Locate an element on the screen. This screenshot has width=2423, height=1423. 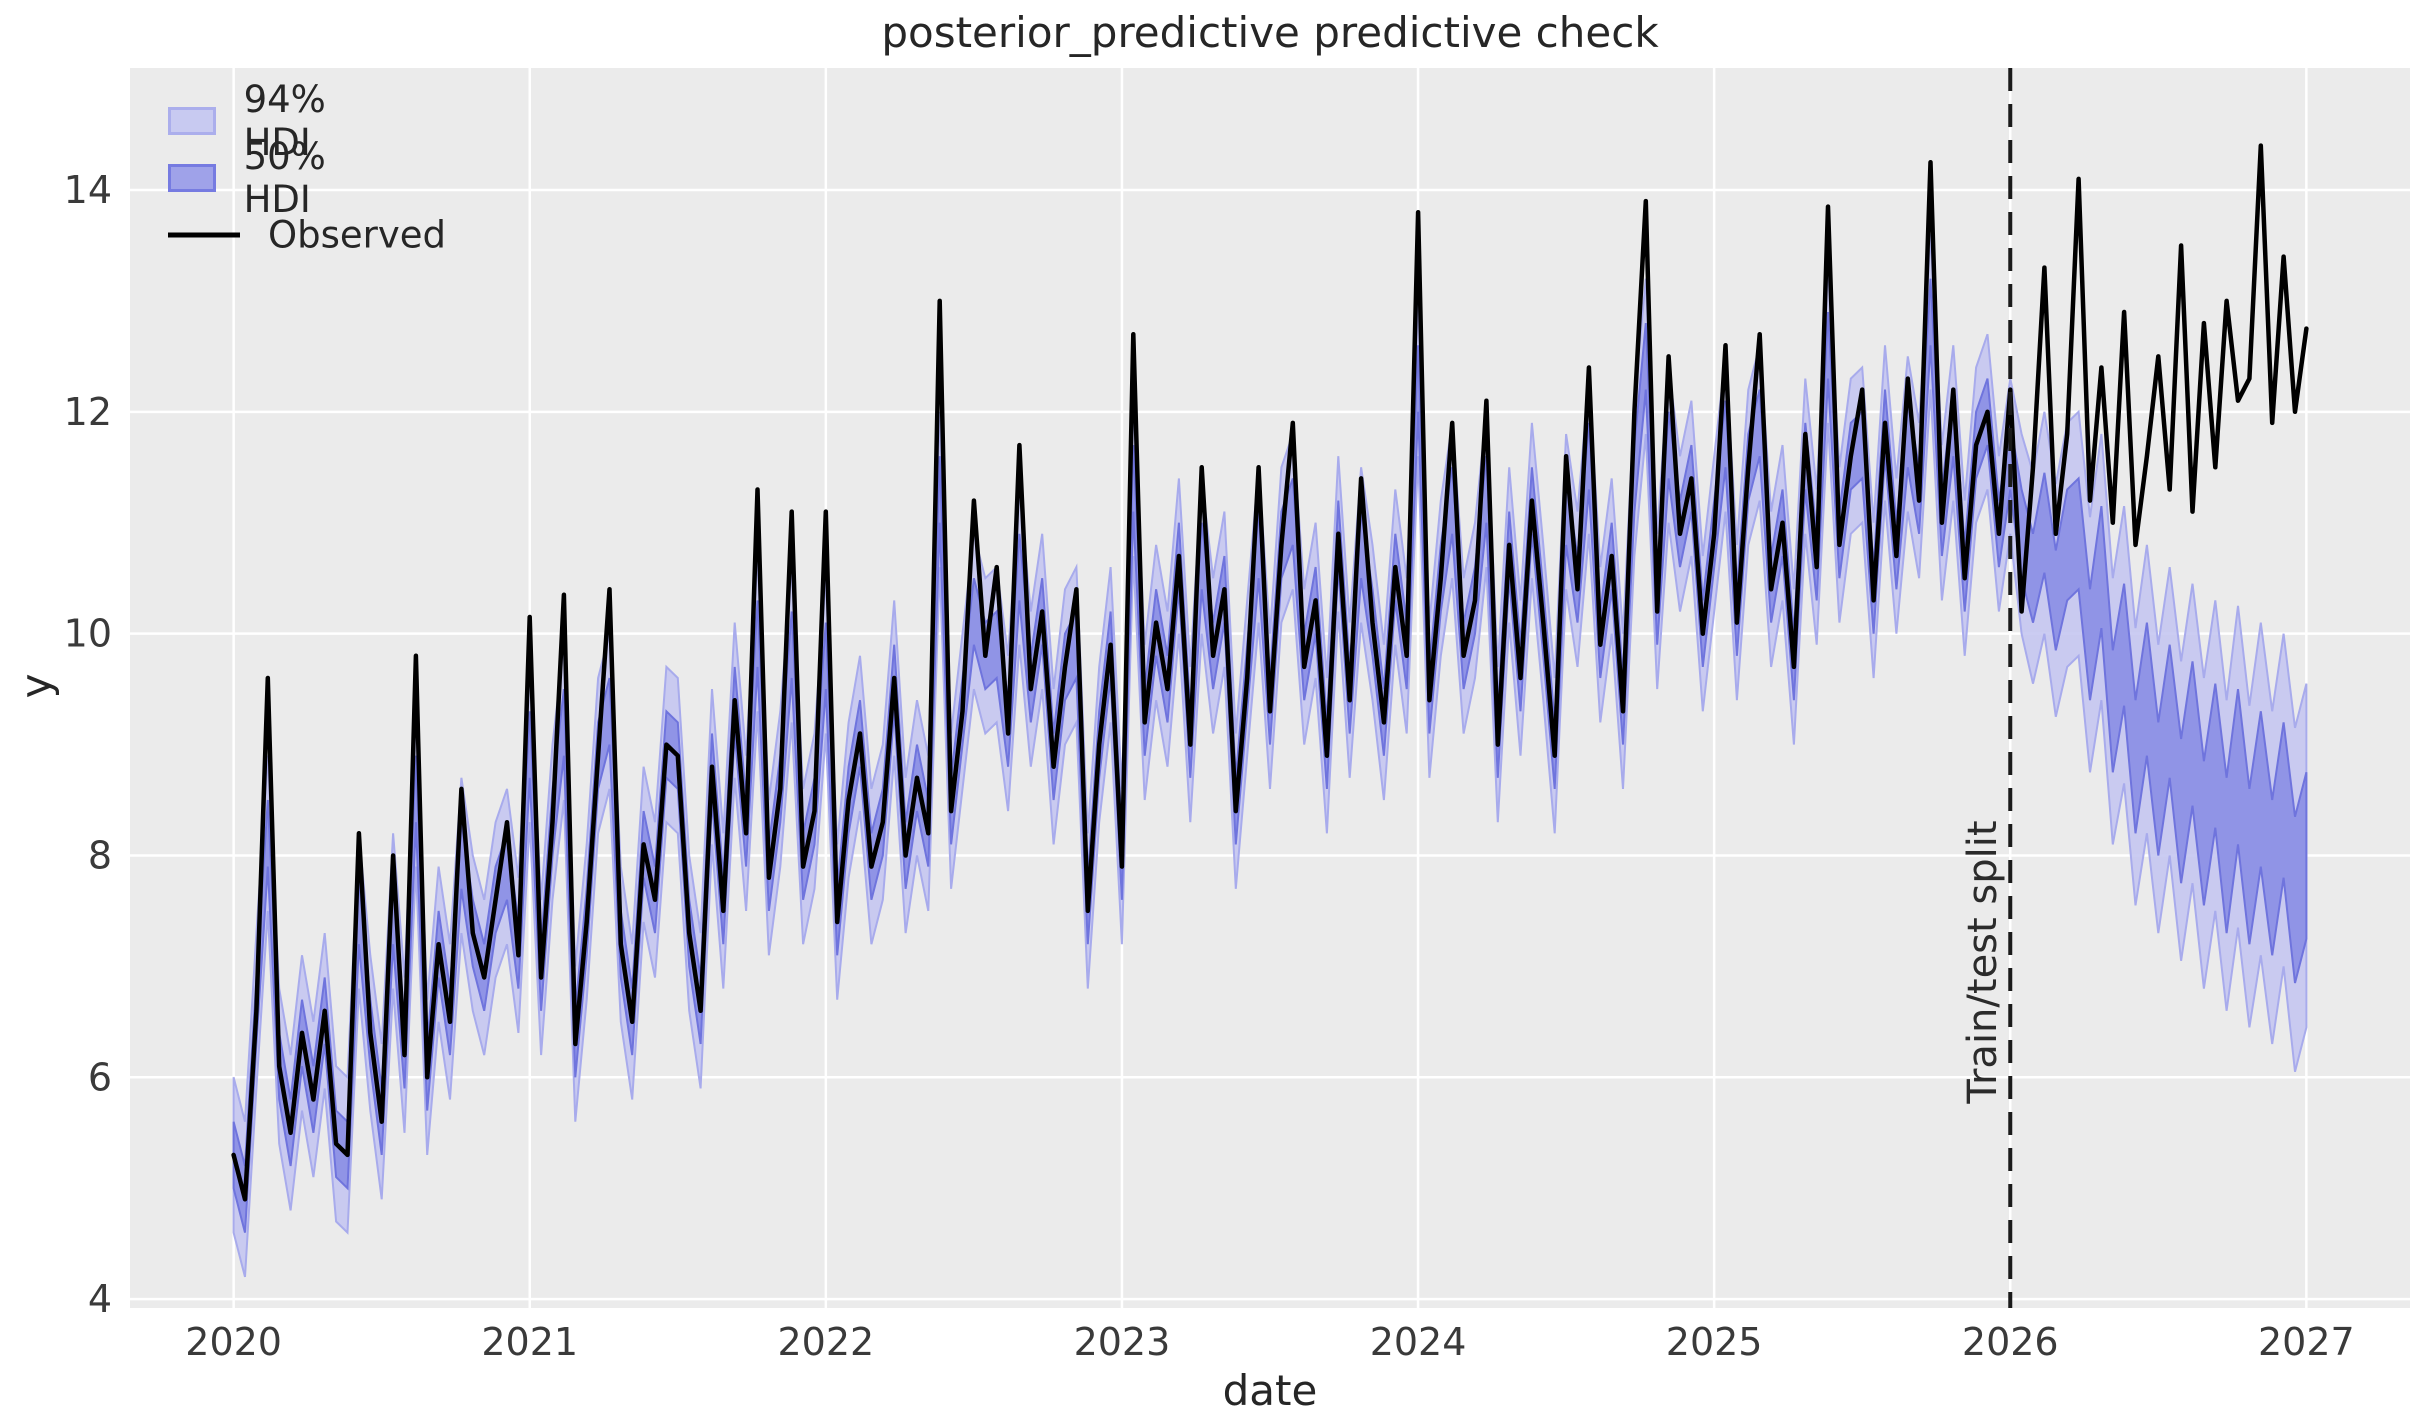
y-tick-label-6: 6 is located at coordinates (100, 1077).